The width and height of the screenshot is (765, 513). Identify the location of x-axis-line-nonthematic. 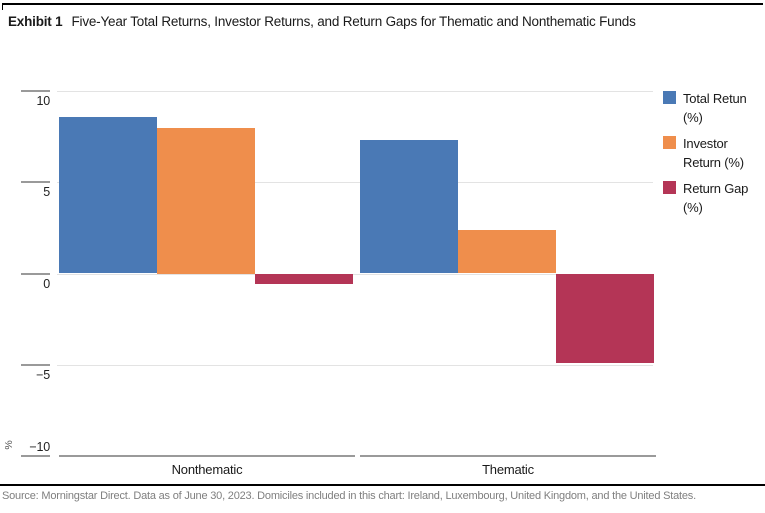
(207, 456).